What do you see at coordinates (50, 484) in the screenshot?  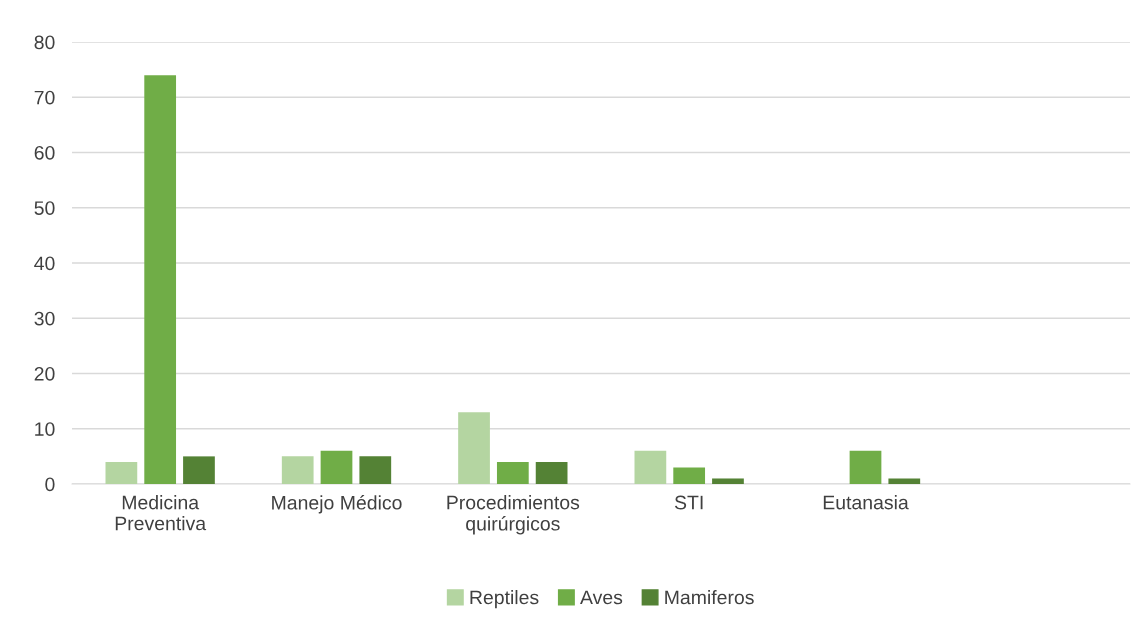 I see `y-tick-label: 0` at bounding box center [50, 484].